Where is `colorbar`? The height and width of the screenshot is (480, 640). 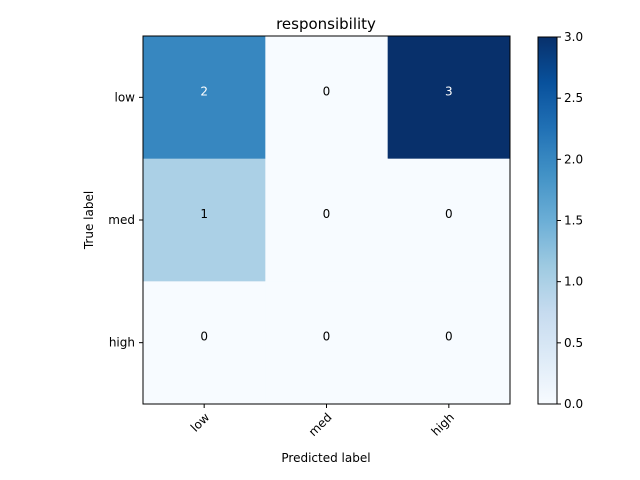 colorbar is located at coordinates (547, 220).